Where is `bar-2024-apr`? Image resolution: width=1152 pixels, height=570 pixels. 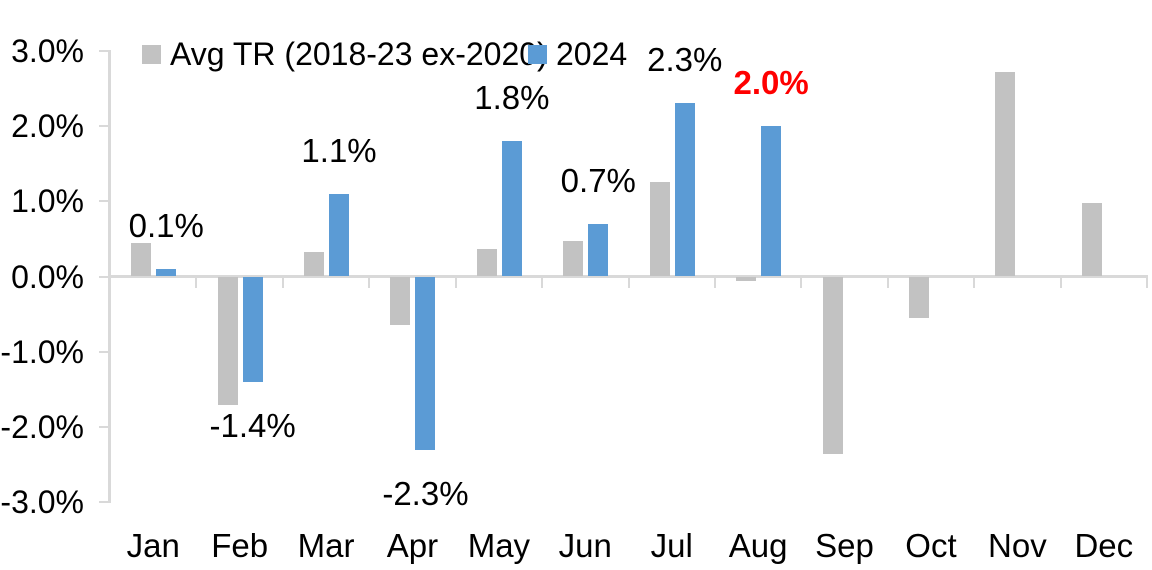 bar-2024-apr is located at coordinates (425, 363).